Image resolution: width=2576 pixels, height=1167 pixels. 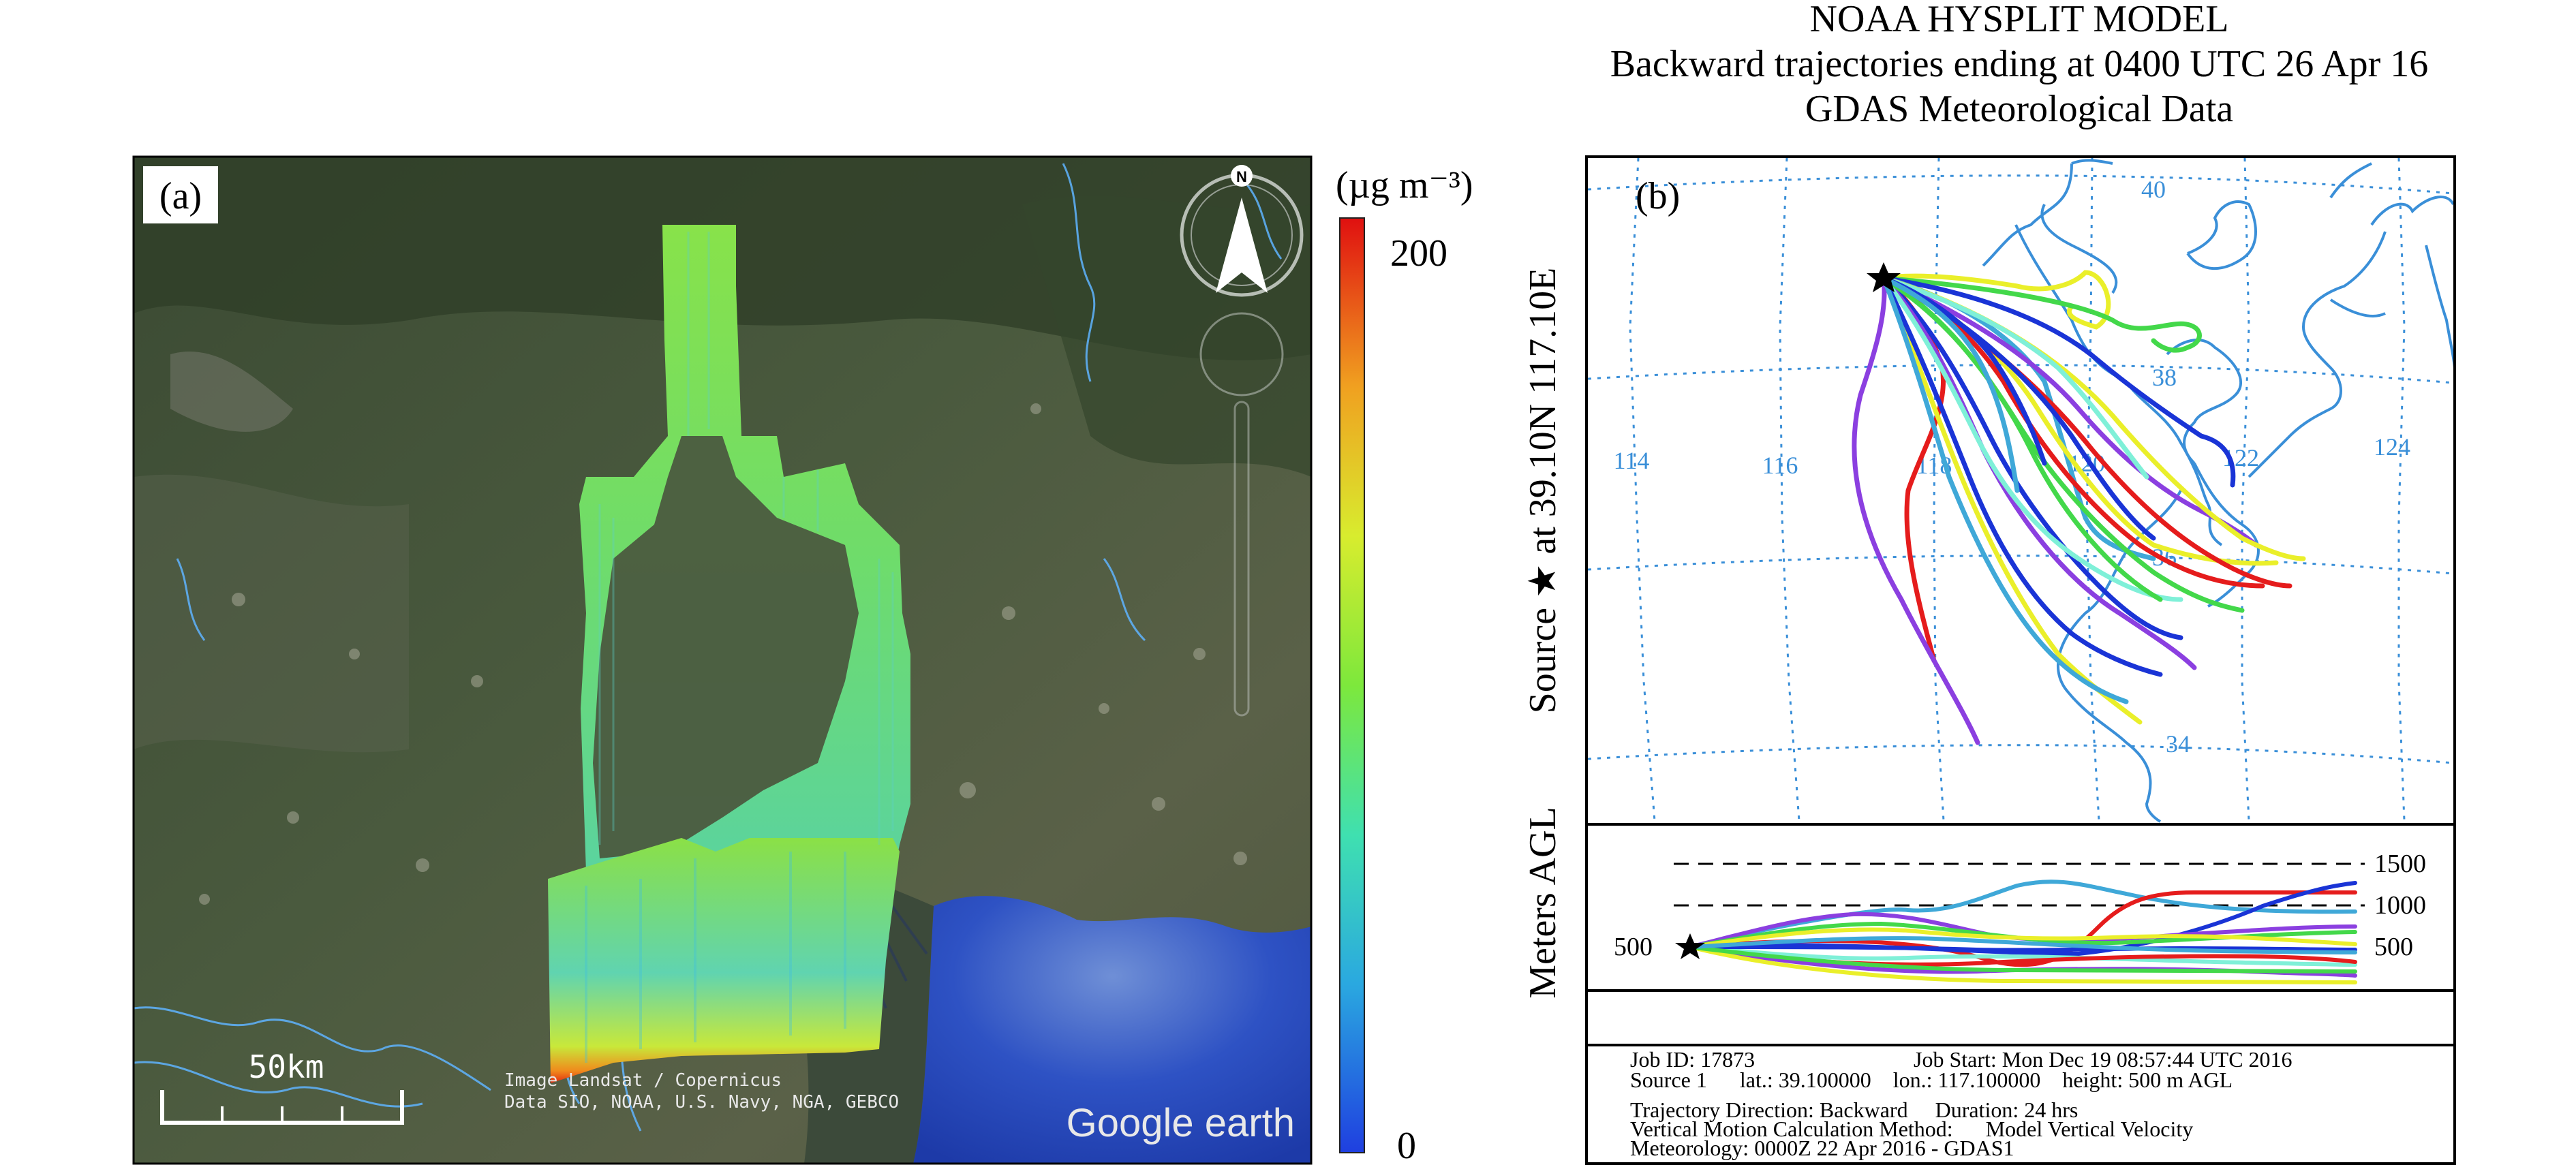 I want to click on height-panel-ylabel: Meters AGL, so click(x=1543, y=903).